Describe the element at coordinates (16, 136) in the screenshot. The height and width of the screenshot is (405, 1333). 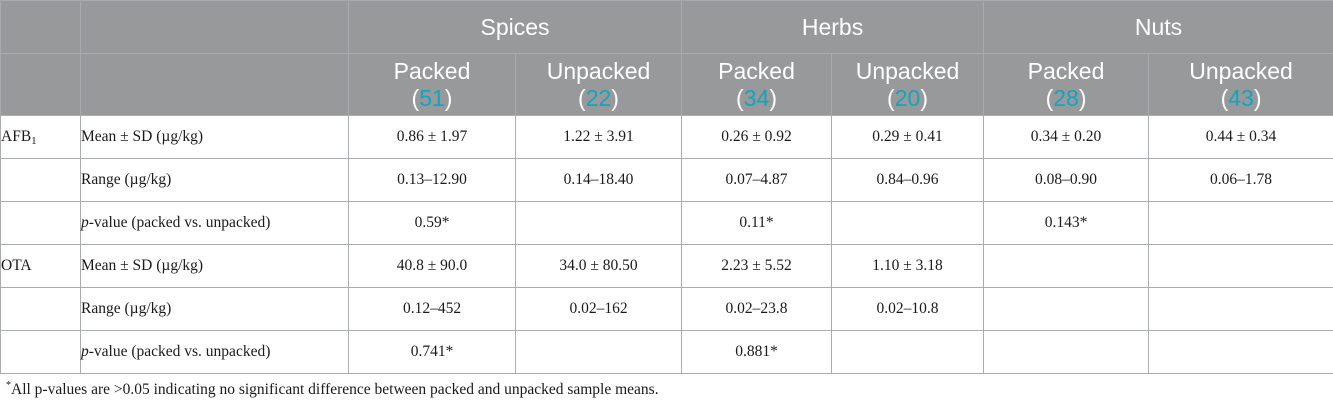
I see `group-label-base: AFB` at that location.